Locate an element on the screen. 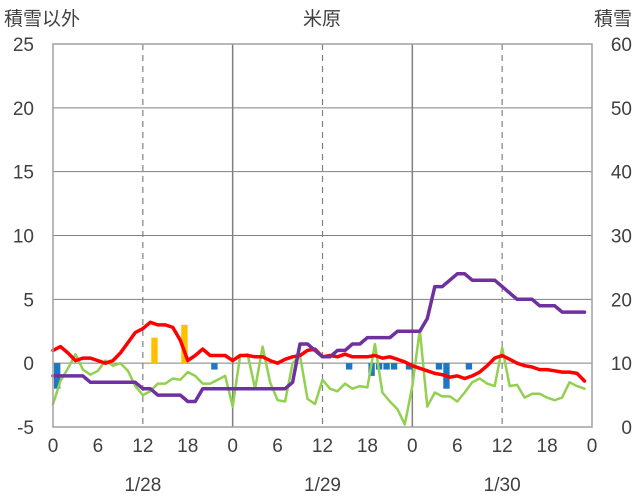  left-axis-label: 積雪以外 is located at coordinates (42, 19).